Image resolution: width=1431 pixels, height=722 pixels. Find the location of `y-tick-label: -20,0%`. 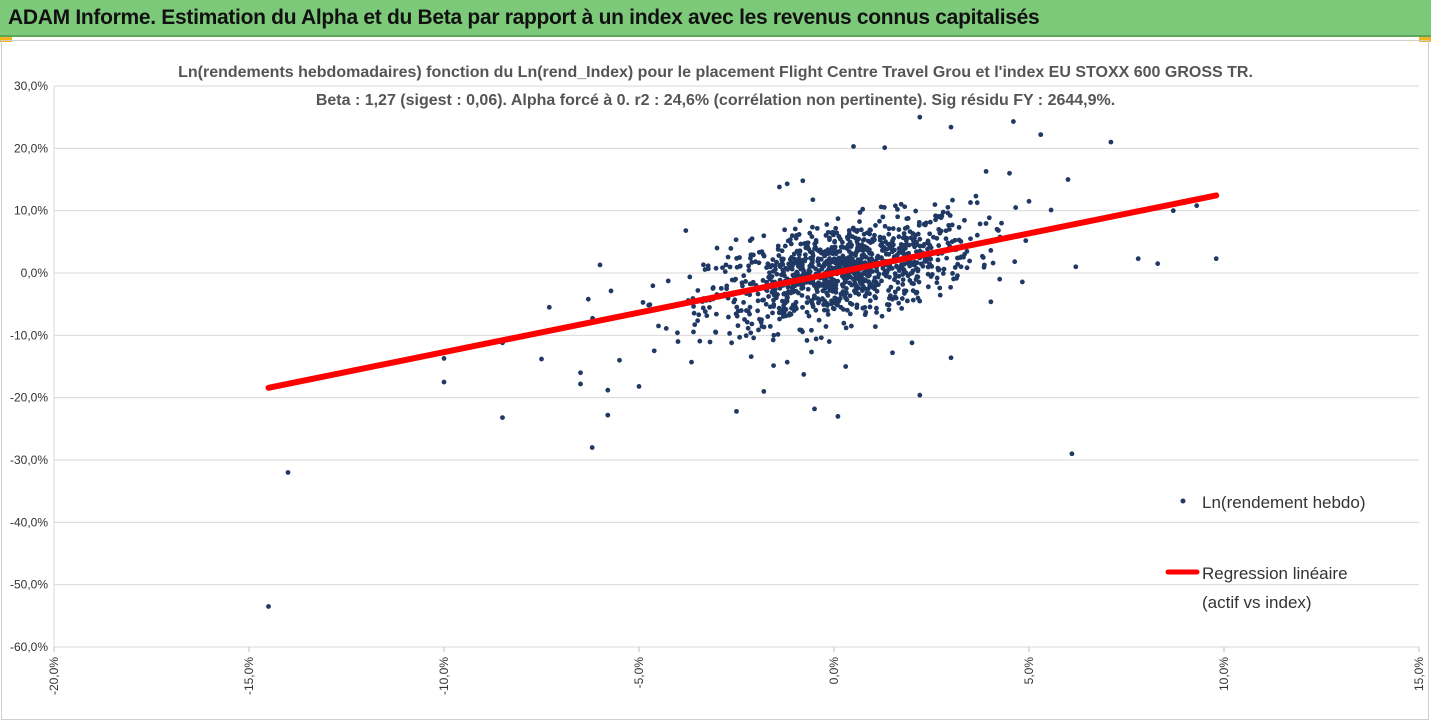

y-tick-label: -20,0% is located at coordinates (29, 398).